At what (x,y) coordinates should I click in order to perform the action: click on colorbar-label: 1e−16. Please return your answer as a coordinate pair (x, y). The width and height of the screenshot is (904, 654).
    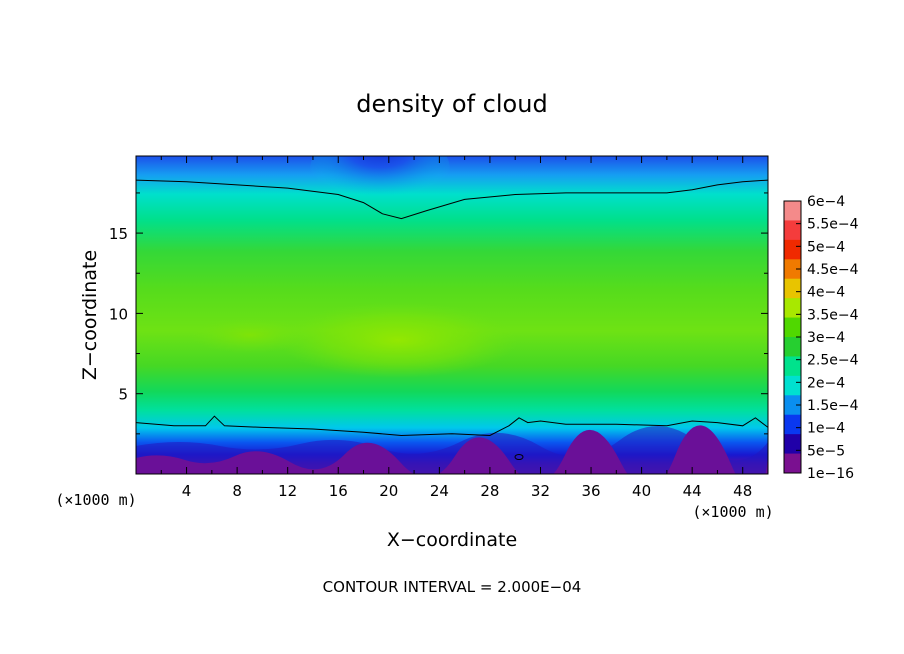
    Looking at the image, I should click on (830, 474).